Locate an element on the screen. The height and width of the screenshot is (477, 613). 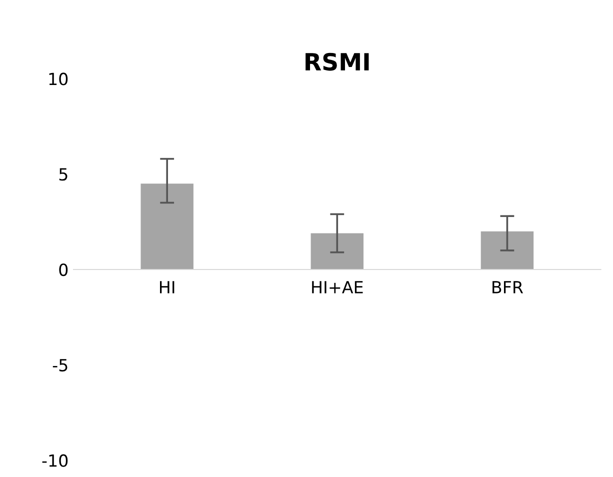
x-tick-label: HI+AE is located at coordinates (337, 287).